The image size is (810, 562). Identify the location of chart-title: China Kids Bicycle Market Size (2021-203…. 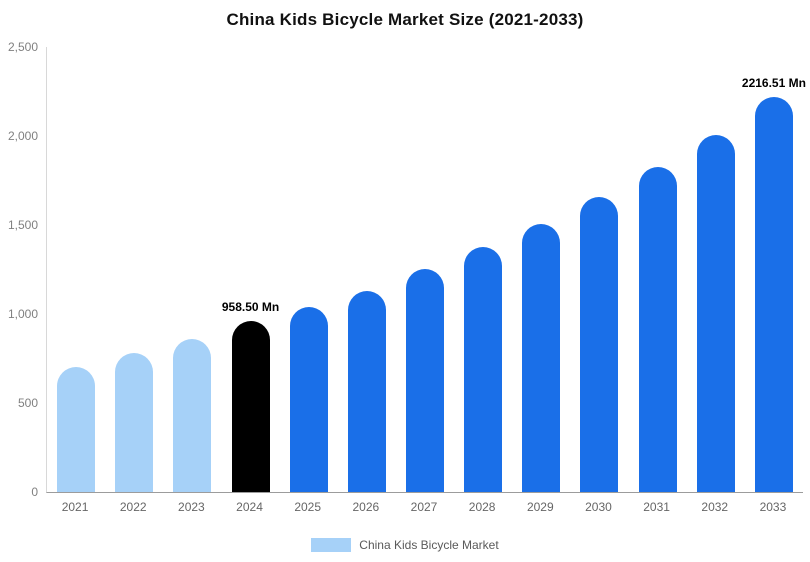
(405, 19).